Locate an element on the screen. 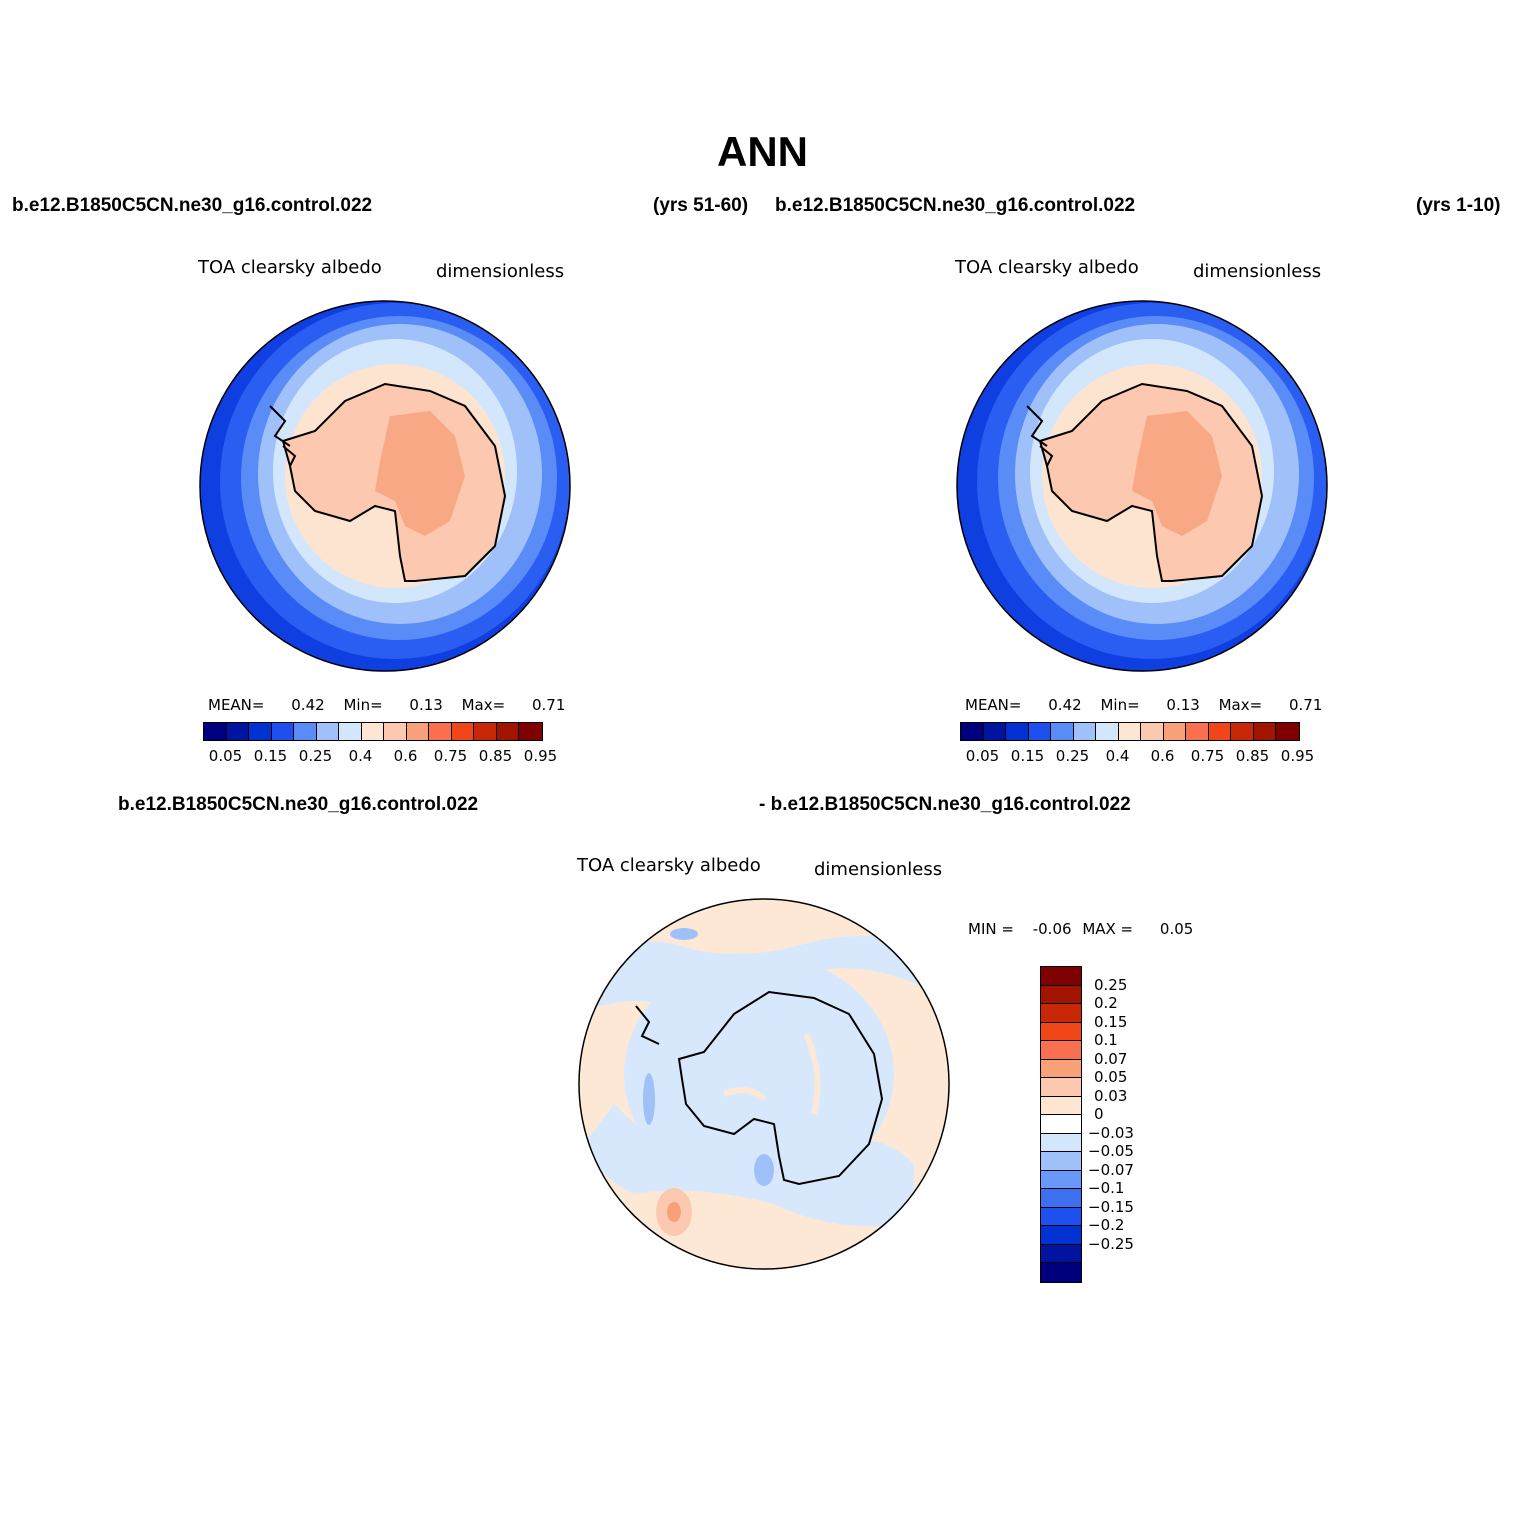 The height and width of the screenshot is (1525, 1525). panel2-case-name: b.e12.B1850C5CN.ne30_g16.control.022 is located at coordinates (955, 205).